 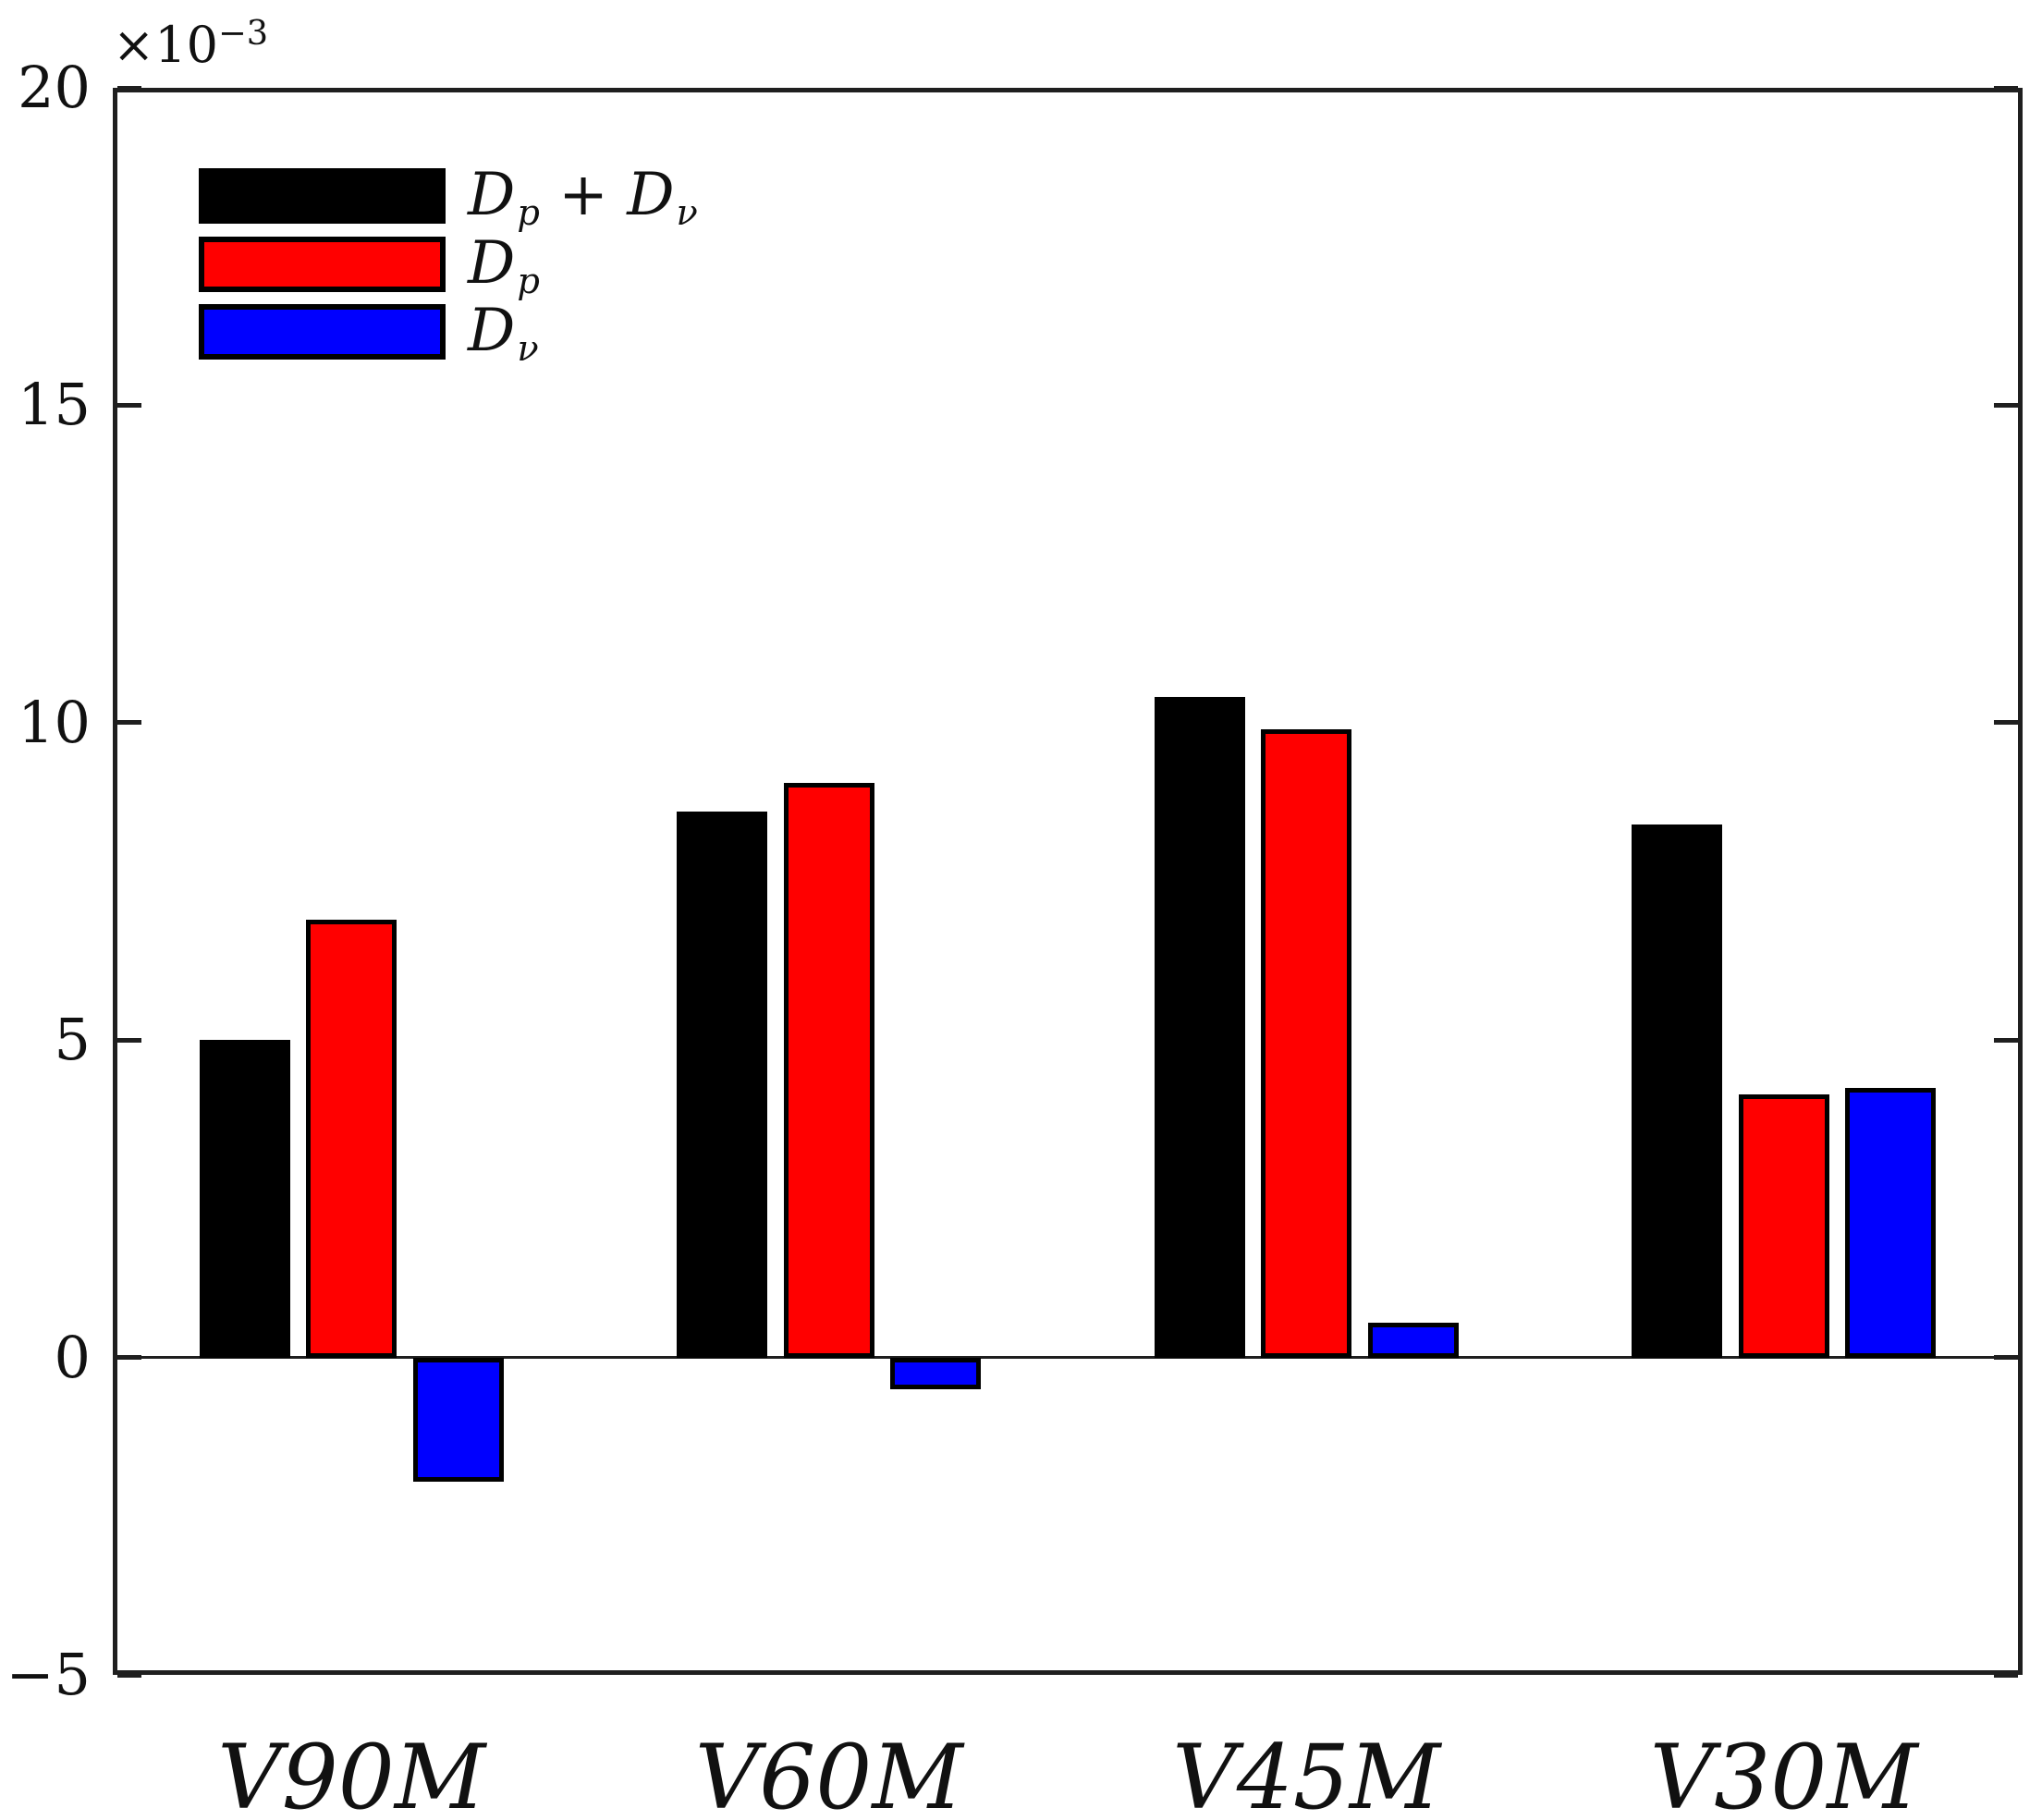 What do you see at coordinates (1677, 1091) in the screenshot?
I see `bar-dp-plus-dnu-v30m` at bounding box center [1677, 1091].